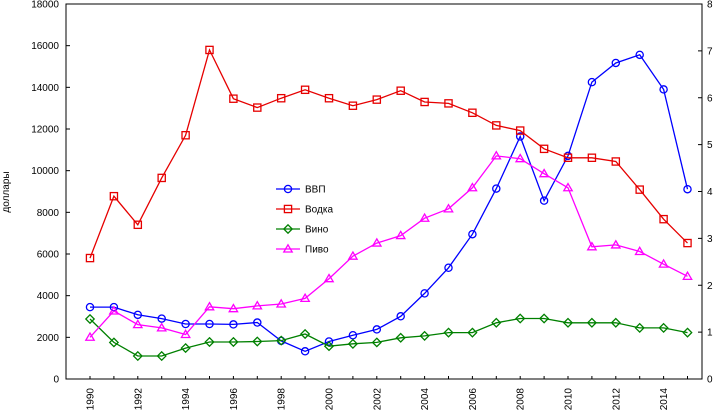 This screenshot has width=722, height=419. What do you see at coordinates (521, 399) in the screenshot?
I see `x-tick-label: 2008` at bounding box center [521, 399].